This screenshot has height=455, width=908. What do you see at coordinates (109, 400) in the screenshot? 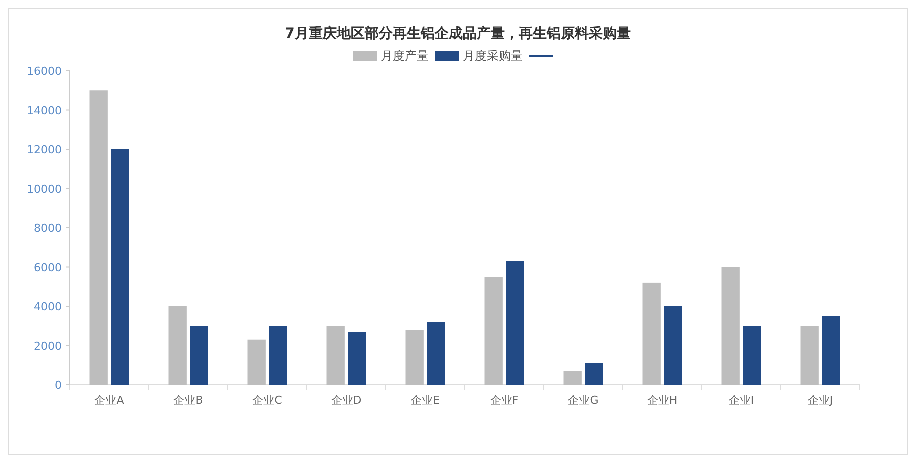
I see `x-tick-label: 企业A` at bounding box center [109, 400].